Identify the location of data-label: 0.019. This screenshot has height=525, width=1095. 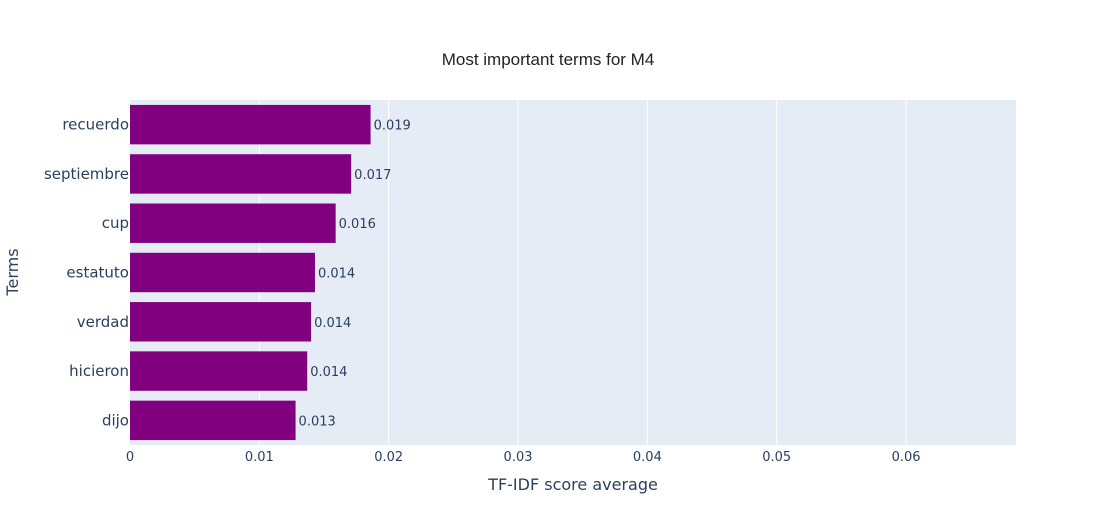
(392, 126).